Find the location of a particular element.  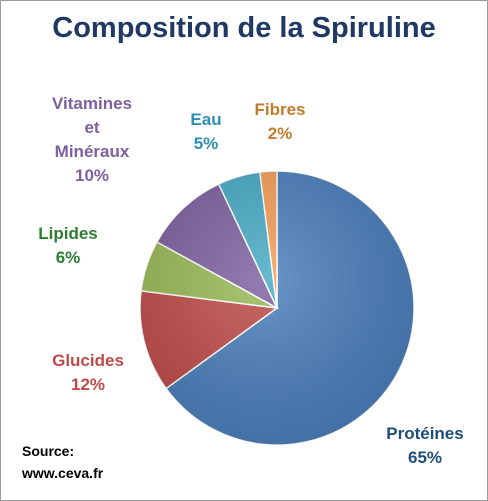

label-proteines-name: Protéines is located at coordinates (425, 433).